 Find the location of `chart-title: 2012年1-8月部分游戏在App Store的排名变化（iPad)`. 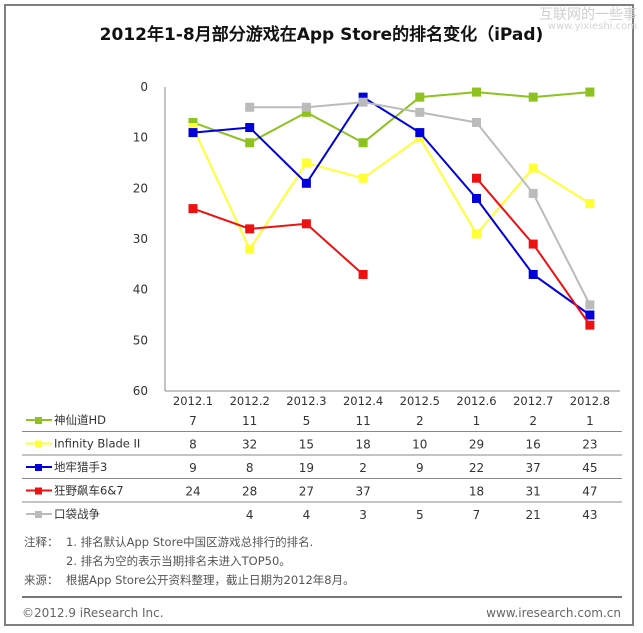

chart-title: 2012年1-8月部分游戏在App Store的排名变化（iPad) is located at coordinates (321, 35).